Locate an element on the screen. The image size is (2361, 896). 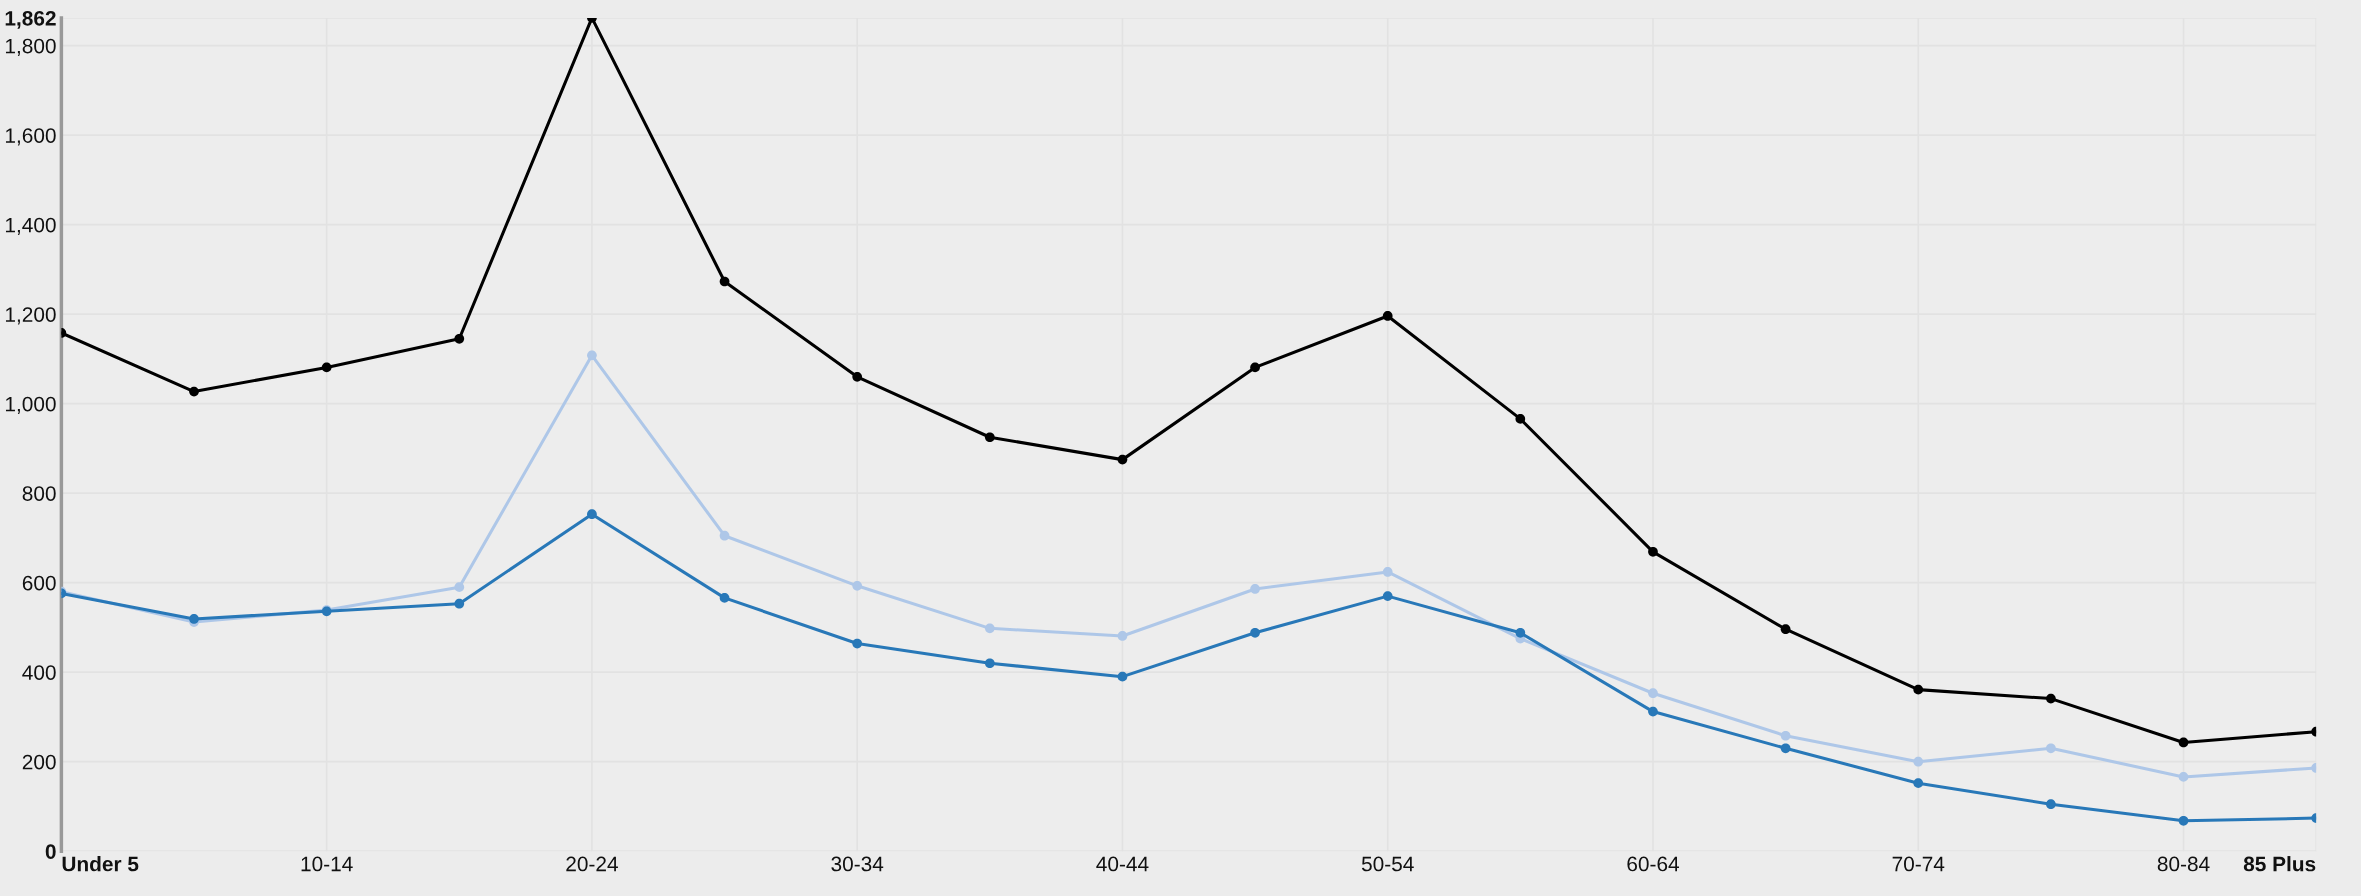
y-tick-label: 400 is located at coordinates (39, 672).